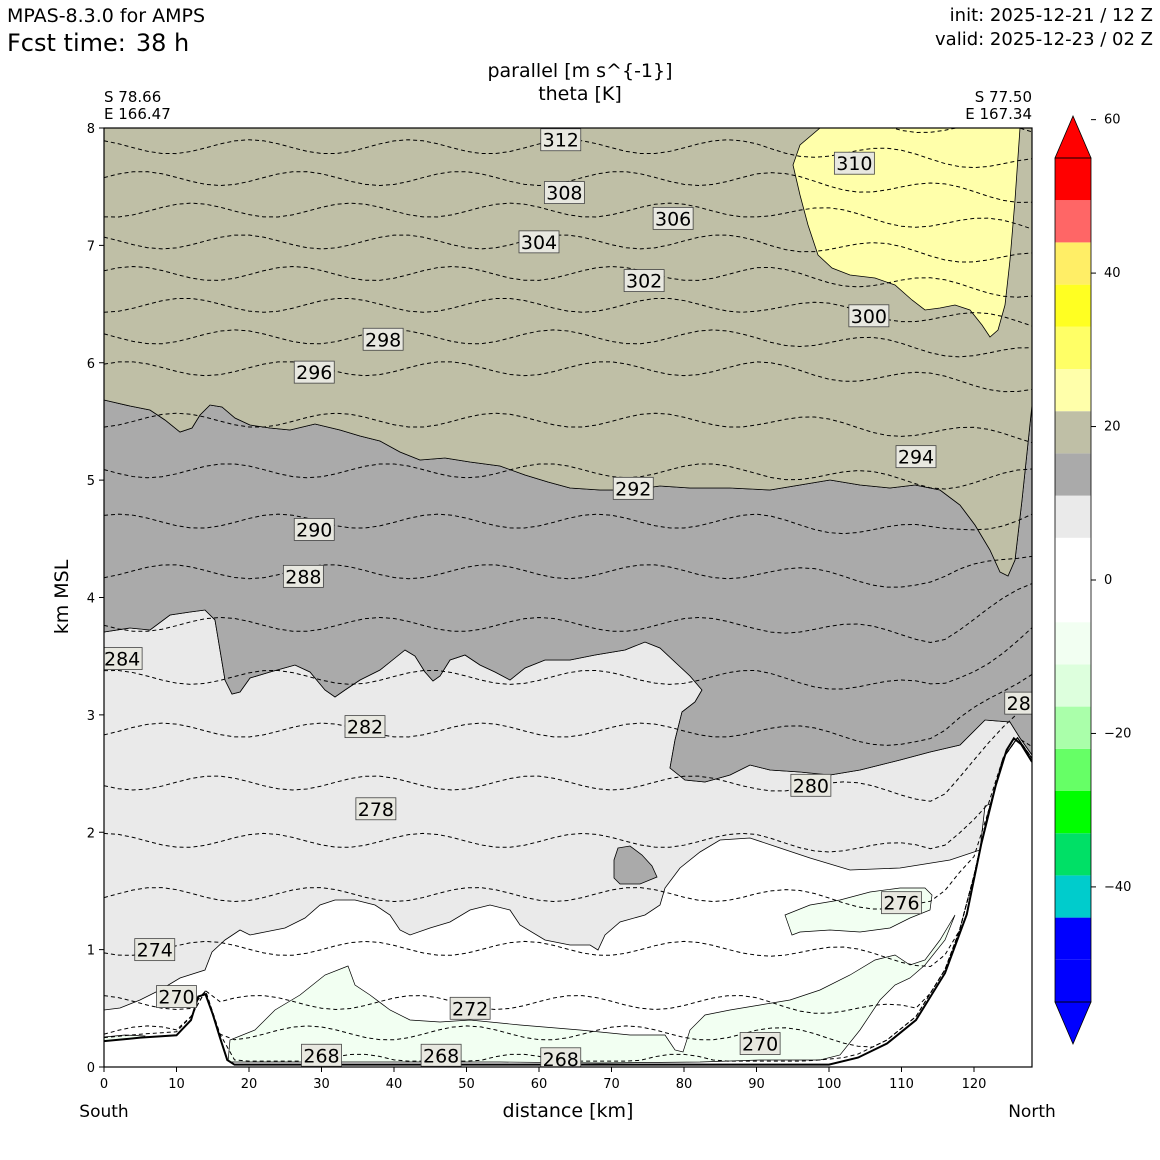 Image resolution: width=1160 pixels, height=1160 pixels. Describe the element at coordinates (321, 1056) in the screenshot. I see `theta-label-text: 268` at that location.